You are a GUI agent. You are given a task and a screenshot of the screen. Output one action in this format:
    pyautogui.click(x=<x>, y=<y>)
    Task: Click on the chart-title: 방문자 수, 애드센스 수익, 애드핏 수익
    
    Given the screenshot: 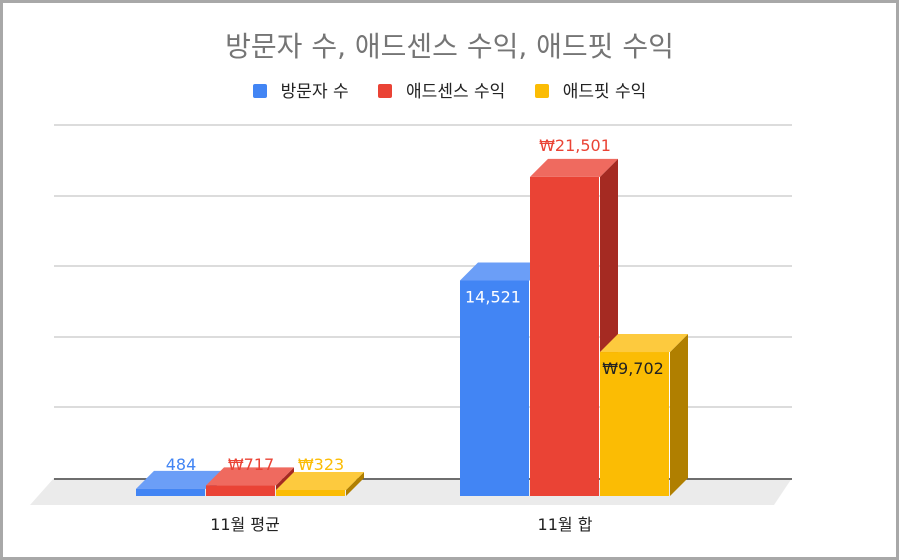 What is the action you would take?
    pyautogui.click(x=449, y=46)
    